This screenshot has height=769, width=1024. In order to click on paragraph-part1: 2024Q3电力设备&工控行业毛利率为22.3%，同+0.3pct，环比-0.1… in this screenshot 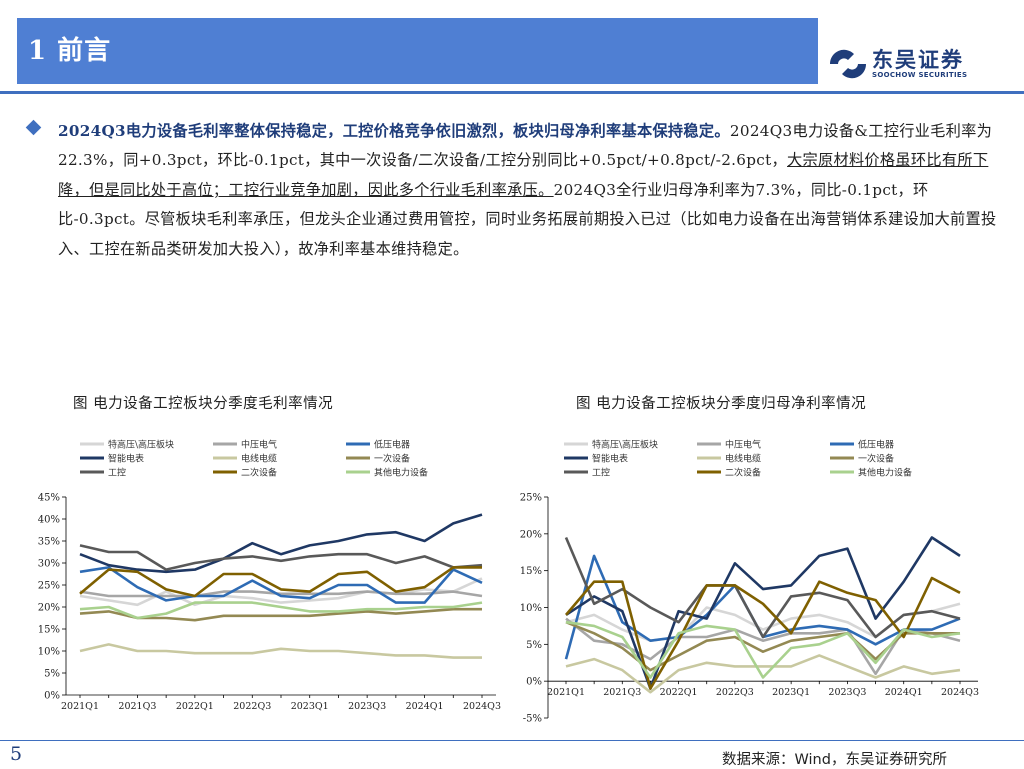, I will do `click(525, 146)`.